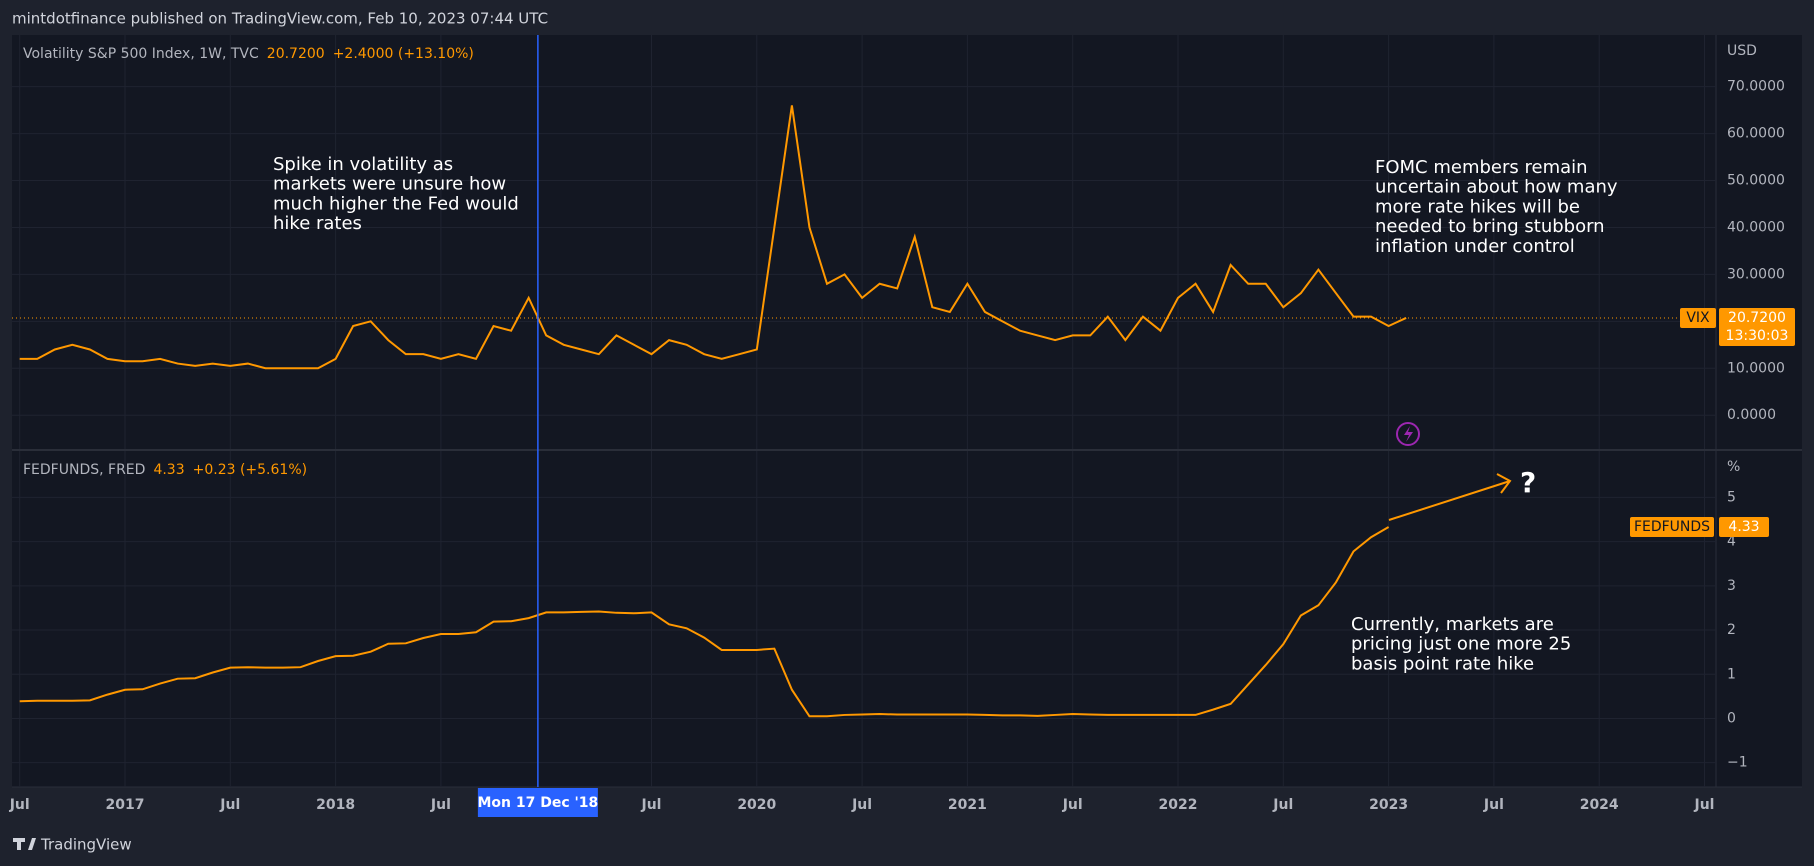 This screenshot has width=1814, height=866. I want to click on price-tag-label: 4.33, so click(1743, 527).